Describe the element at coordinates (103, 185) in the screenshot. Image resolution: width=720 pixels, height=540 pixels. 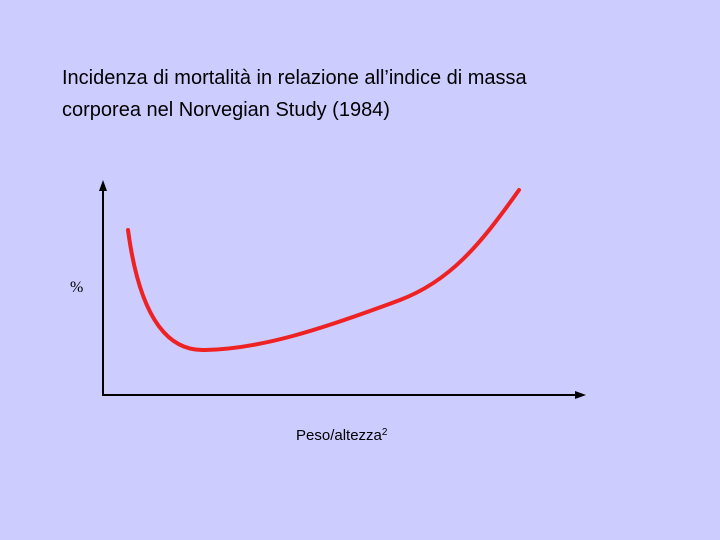
I see `y-axis-arrow` at that location.